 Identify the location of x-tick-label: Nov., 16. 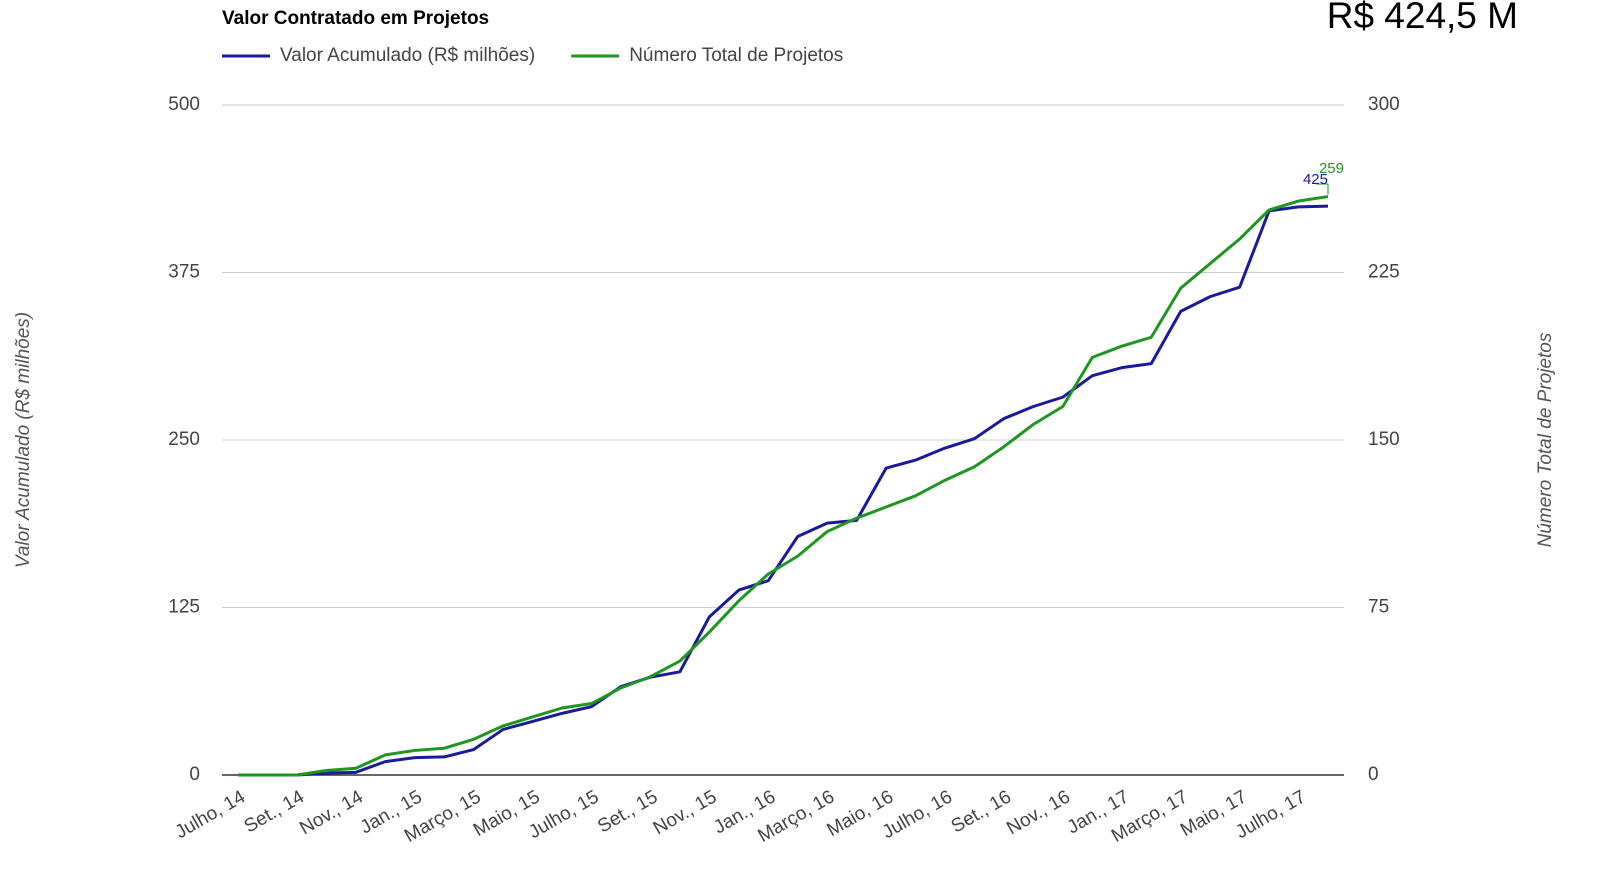
(1038, 812).